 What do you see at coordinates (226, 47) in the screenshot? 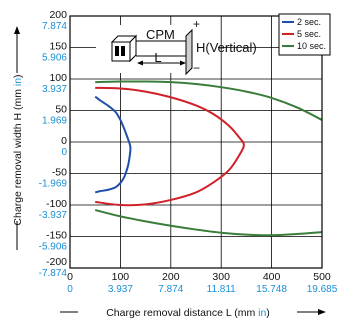
I see `h-vertical-label: H(Vertical)` at bounding box center [226, 47].